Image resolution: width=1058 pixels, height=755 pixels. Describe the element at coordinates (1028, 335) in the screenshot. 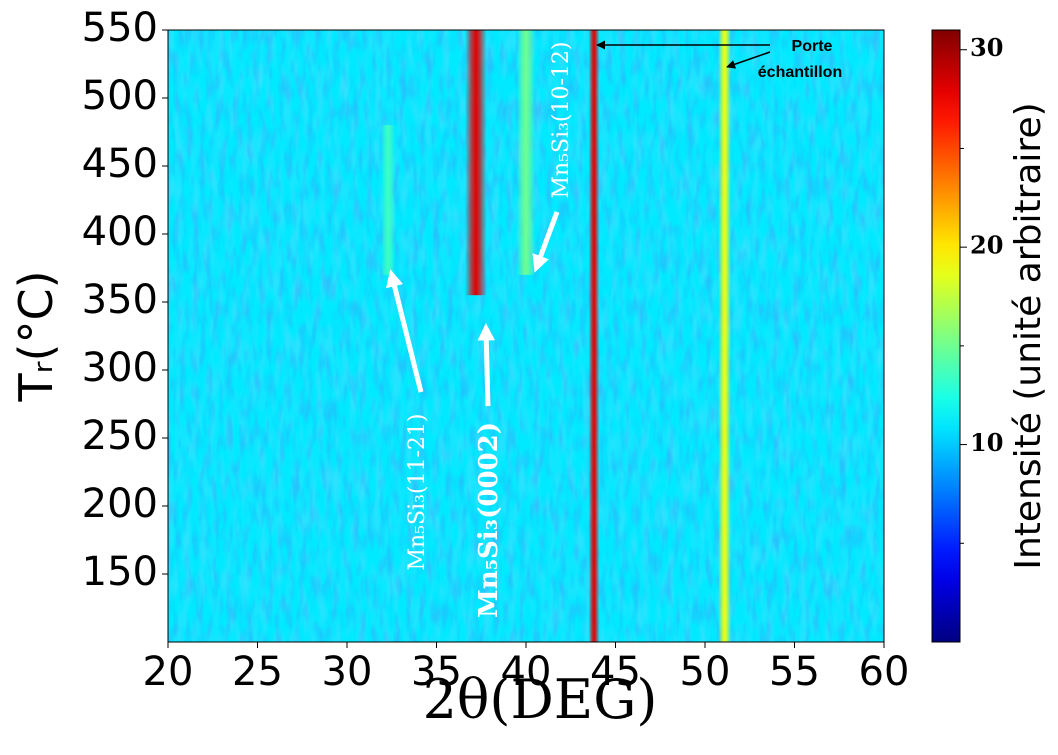

I see `colorbar-label: Intensité (unité arbitraire)` at that location.